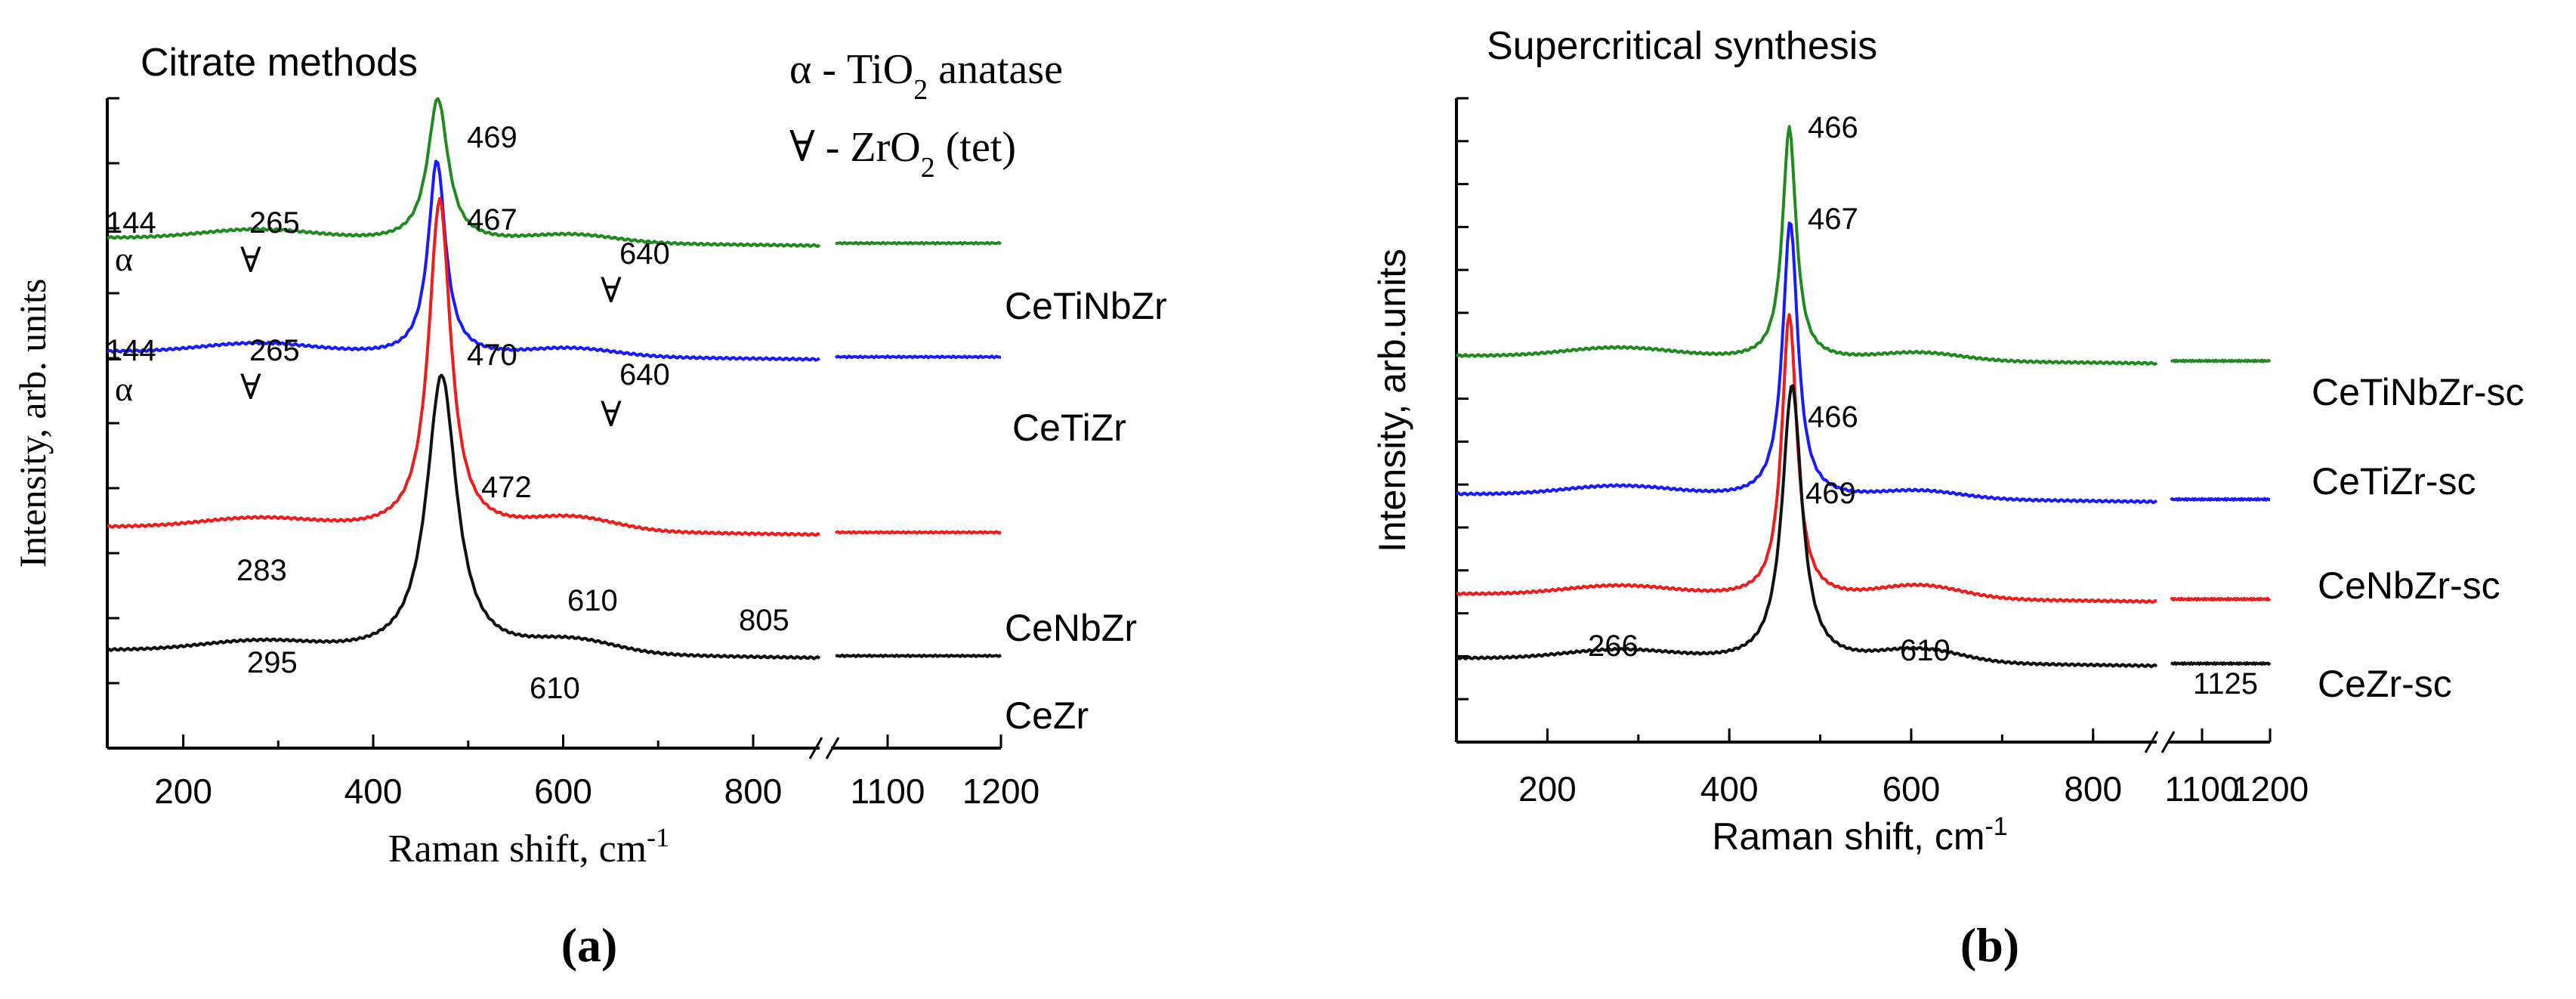 Image resolution: width=2576 pixels, height=999 pixels. What do you see at coordinates (802, 147) in the screenshot?
I see `legend-forall-symbol: ∀` at bounding box center [802, 147].